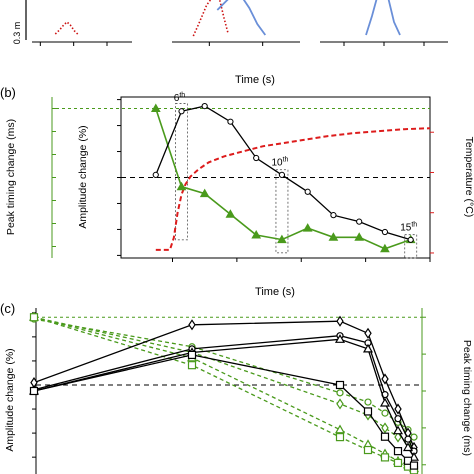 This screenshot has width=474, height=474. What do you see at coordinates (277, 163) in the screenshot?
I see `annotation-number: 10` at bounding box center [277, 163].